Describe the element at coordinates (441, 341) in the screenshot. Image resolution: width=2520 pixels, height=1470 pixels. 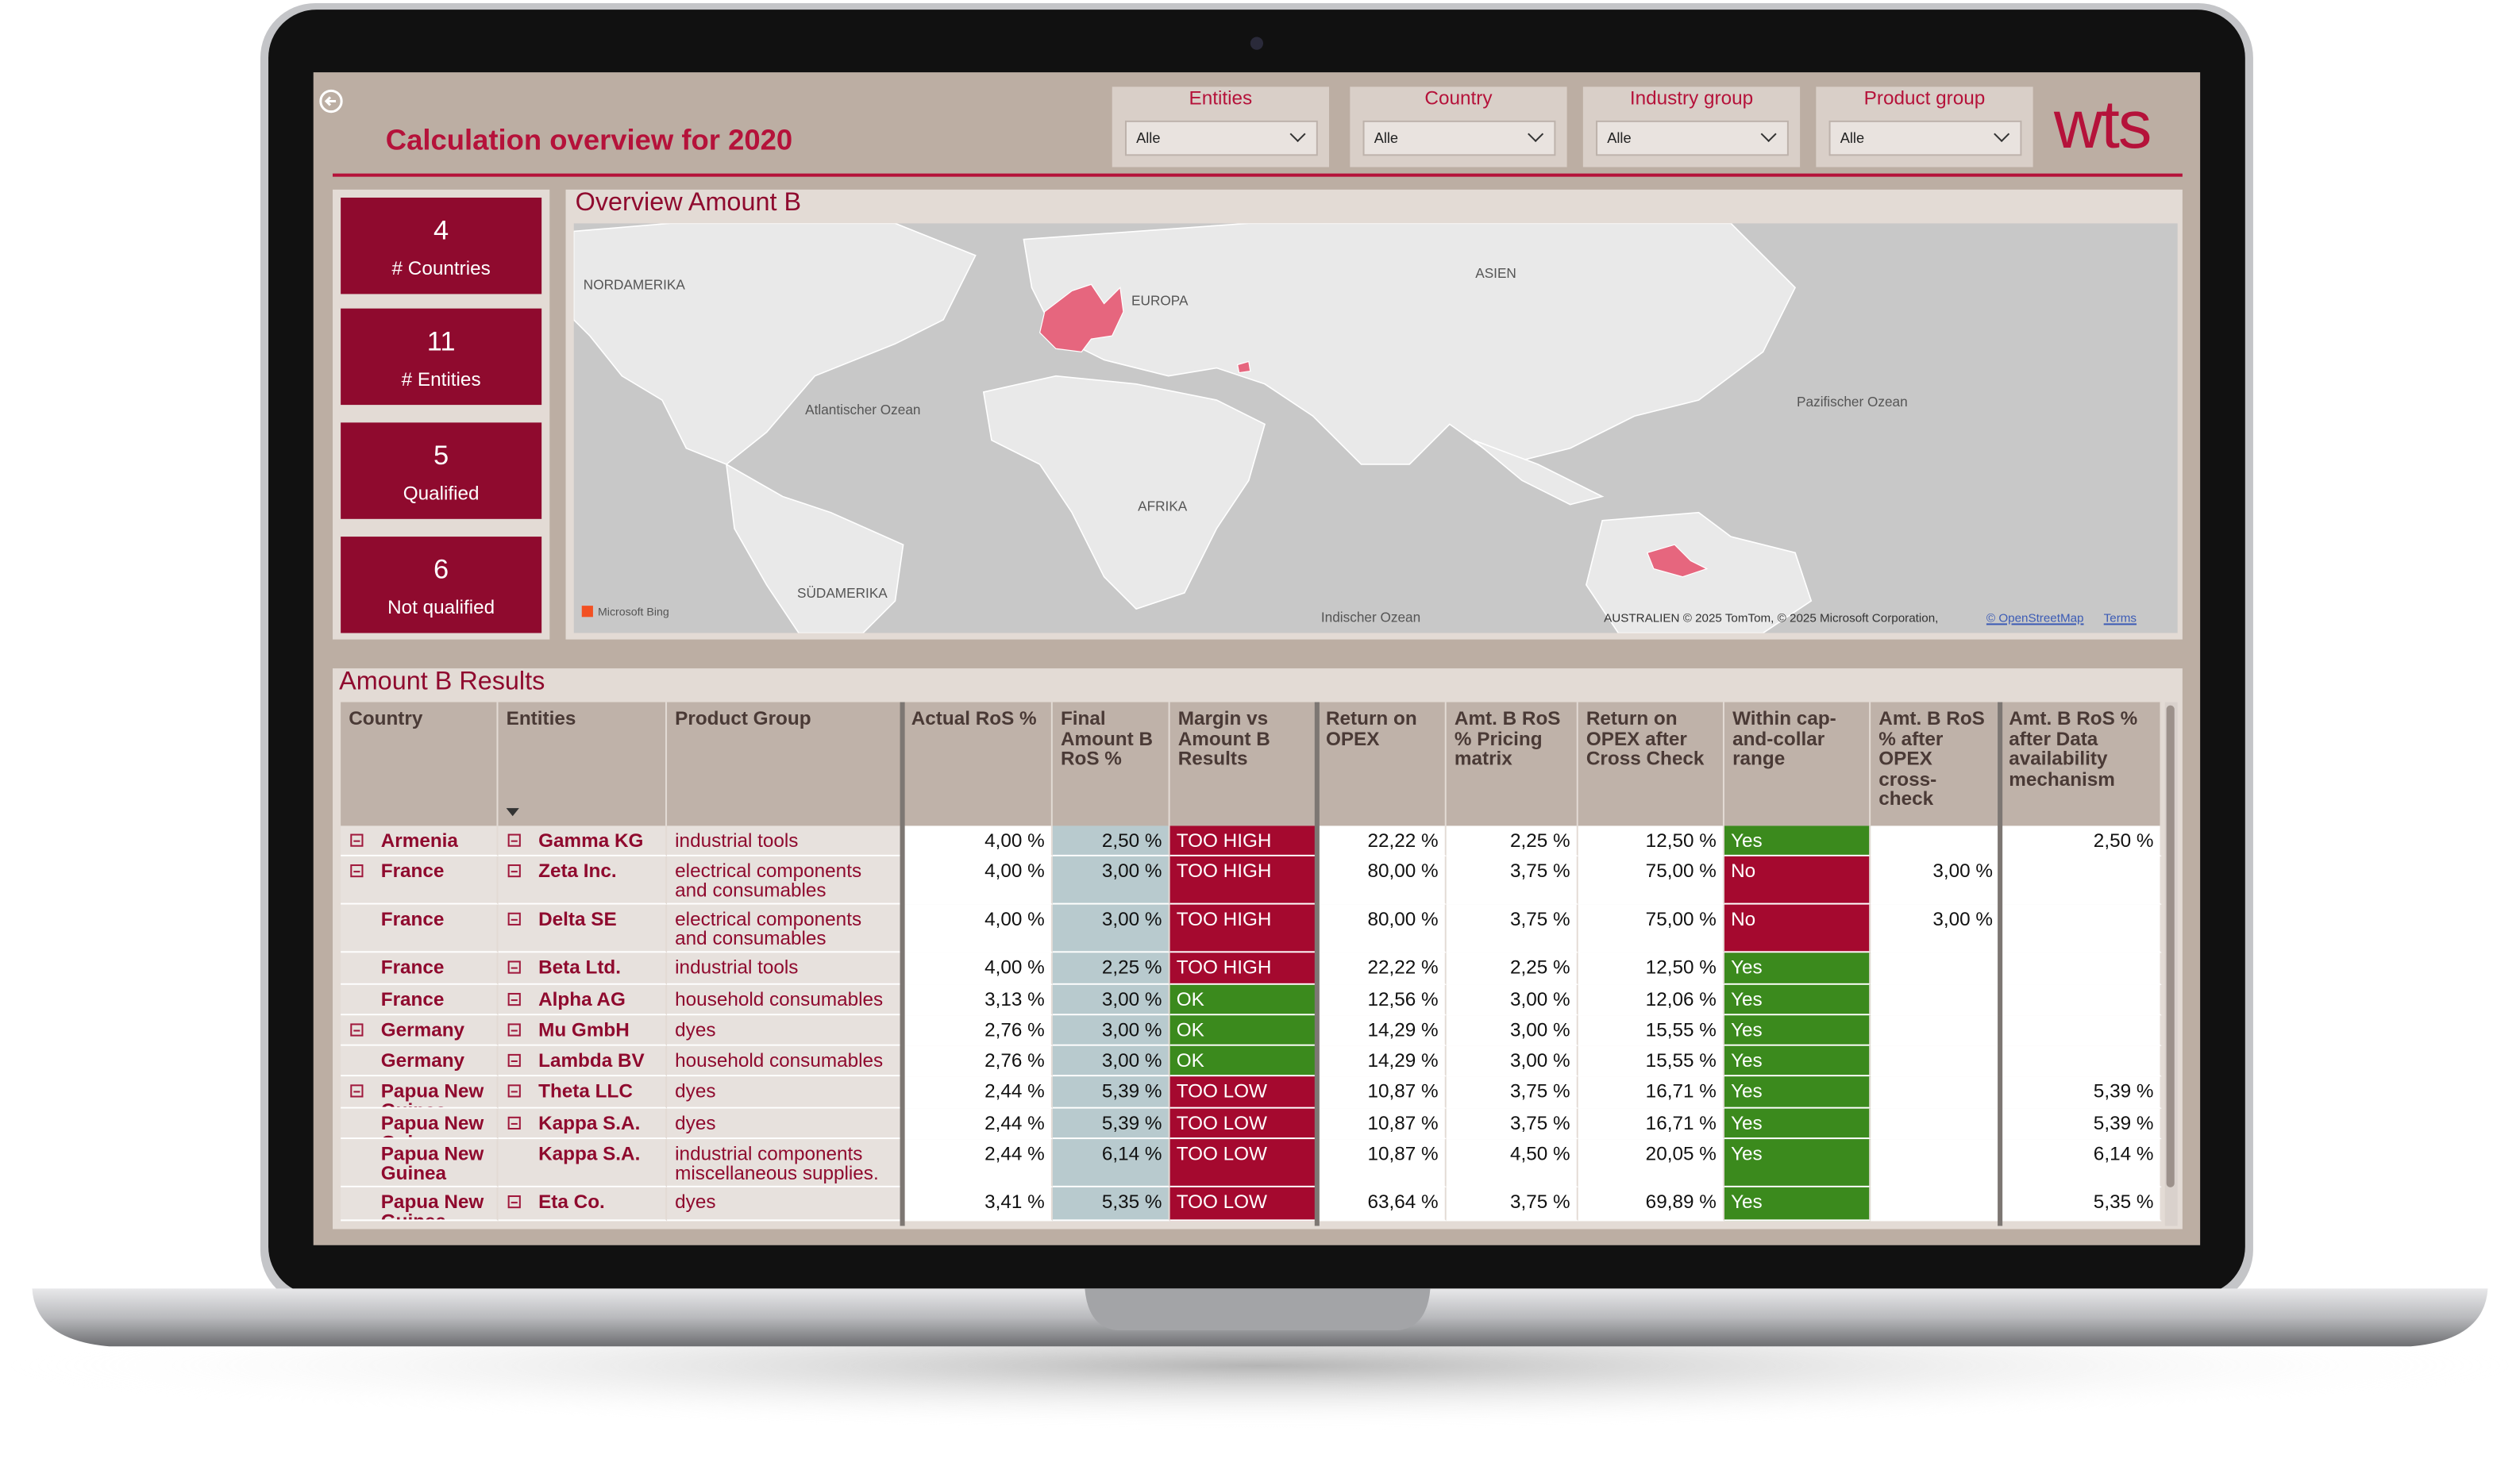
I see `kpi-value: 11` at that location.